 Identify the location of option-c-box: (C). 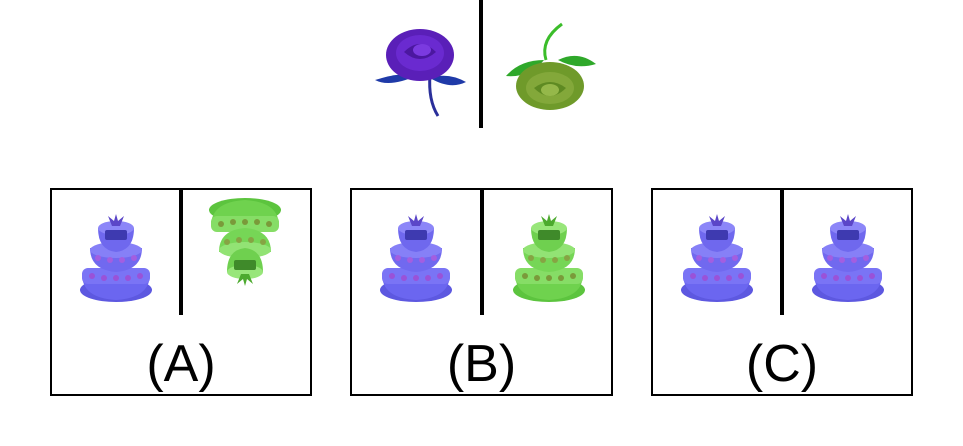
(782, 292).